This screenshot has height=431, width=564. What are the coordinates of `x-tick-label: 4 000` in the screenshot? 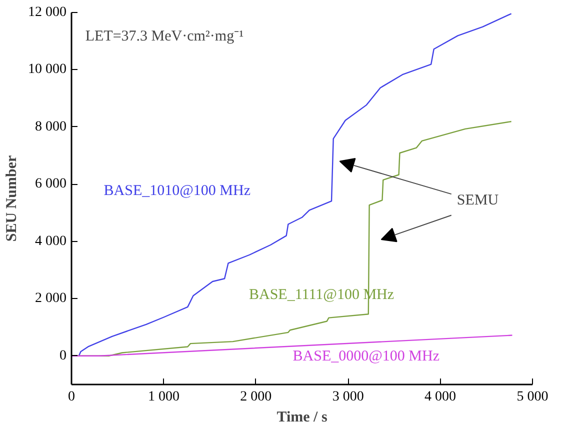 It's located at (440, 397).